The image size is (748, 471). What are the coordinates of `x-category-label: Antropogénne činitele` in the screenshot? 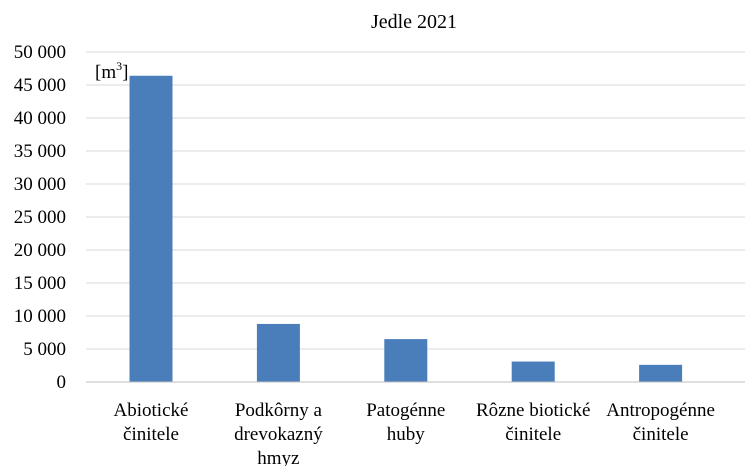 It's located at (660, 422).